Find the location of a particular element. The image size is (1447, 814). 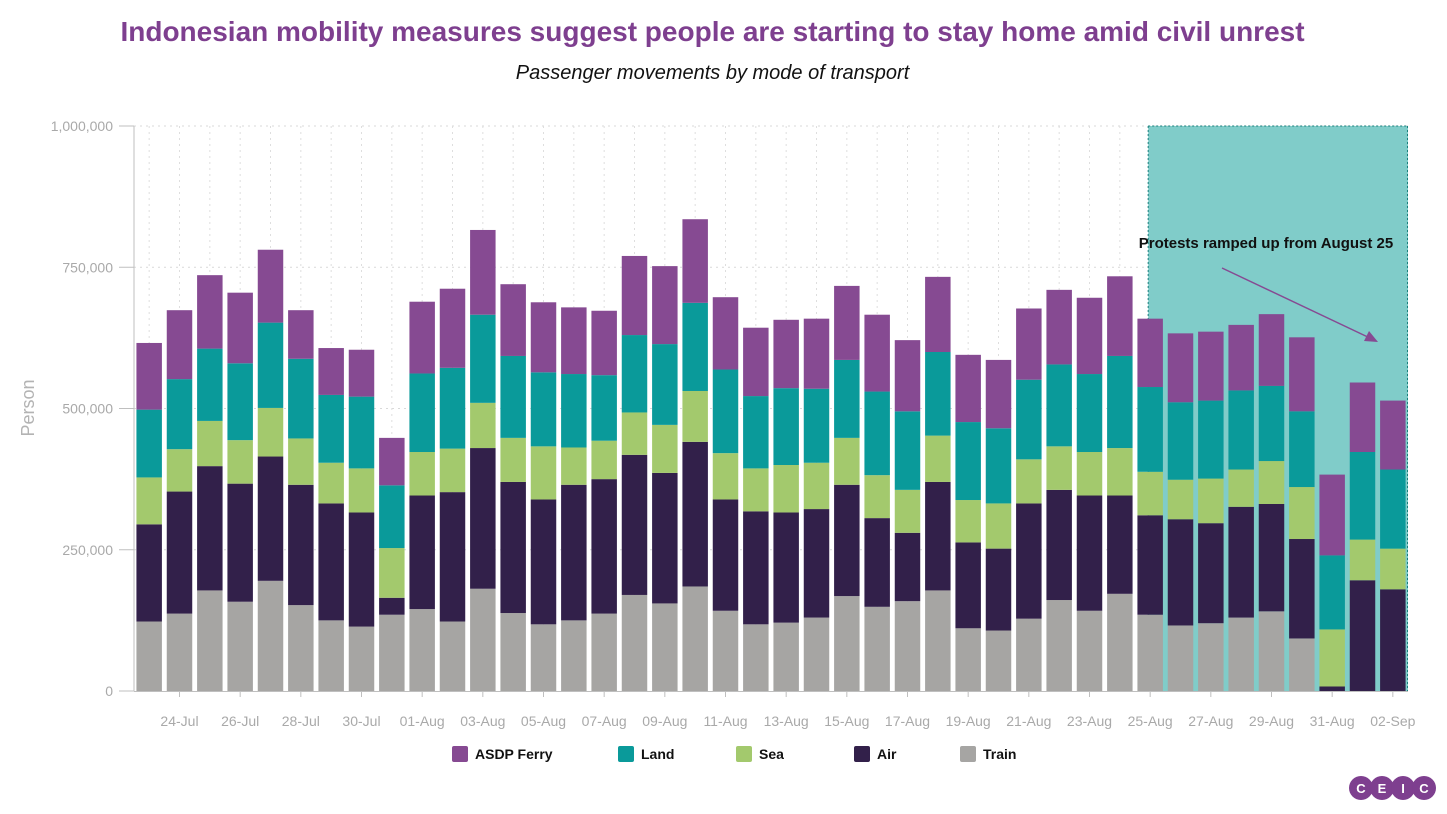

legend-item-air: Air is located at coordinates (875, 754).